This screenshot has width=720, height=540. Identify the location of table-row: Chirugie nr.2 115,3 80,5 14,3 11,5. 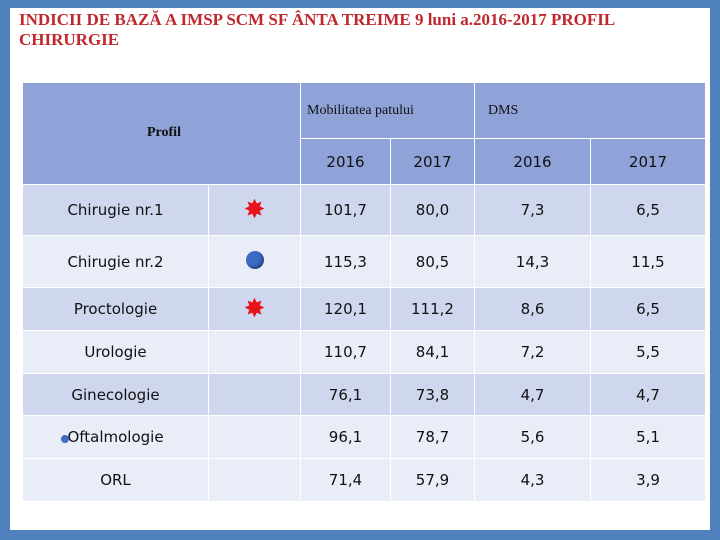
(364, 261).